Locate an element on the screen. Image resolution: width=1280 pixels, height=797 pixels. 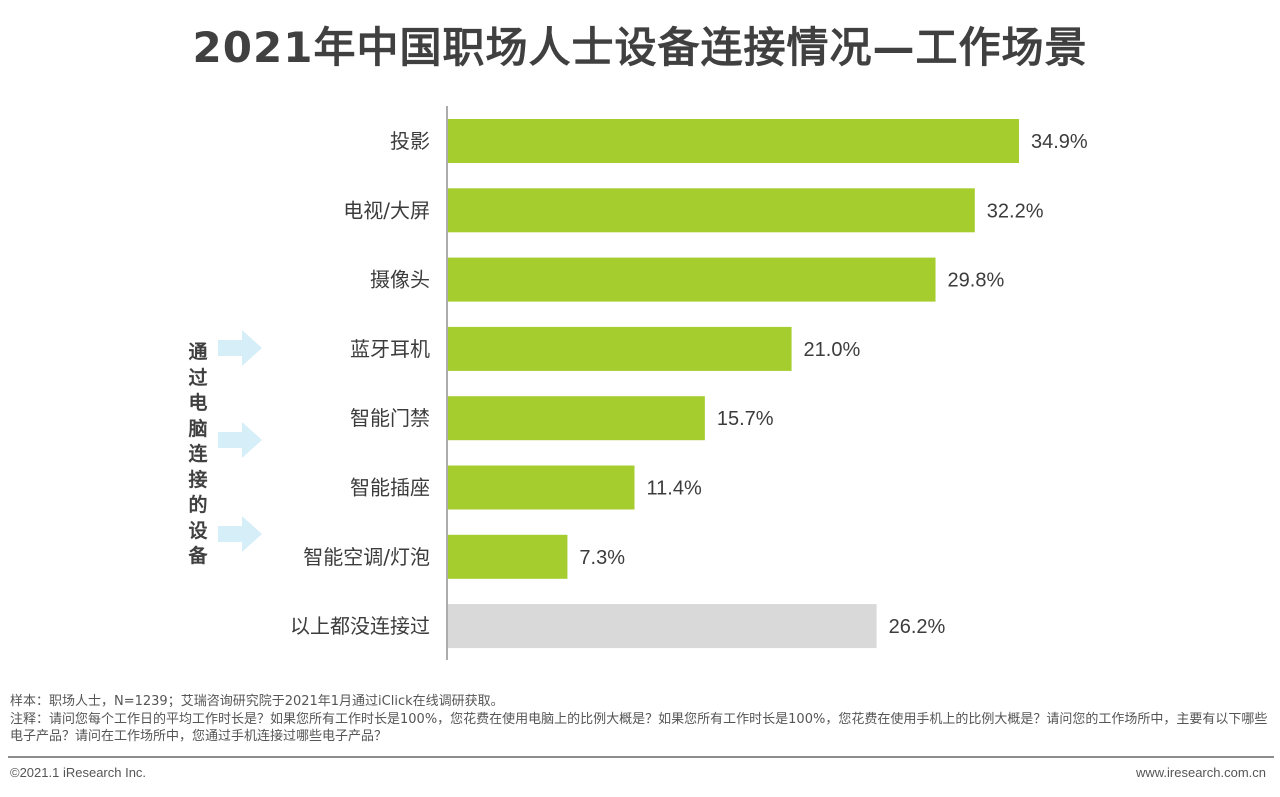
value-label: 34.9% is located at coordinates (1059, 142).